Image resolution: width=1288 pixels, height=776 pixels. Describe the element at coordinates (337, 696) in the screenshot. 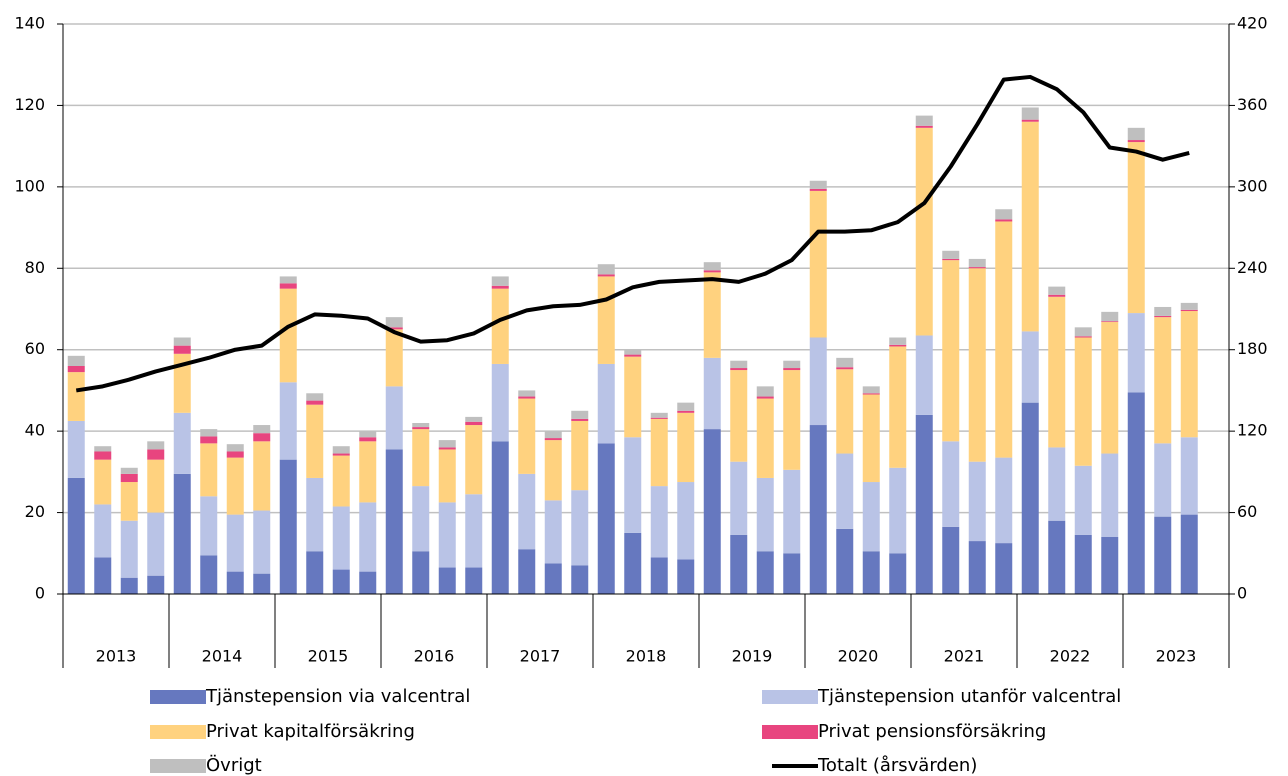

I see `legend-label: Tjänstepension via valcentral` at that location.